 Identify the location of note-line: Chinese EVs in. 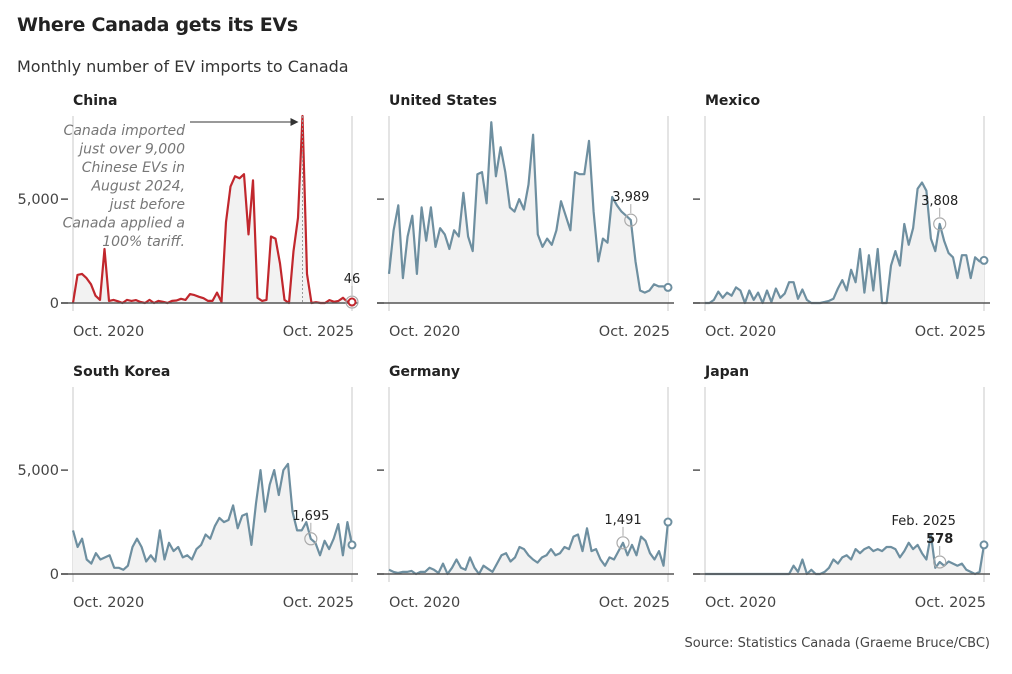
(133, 168).